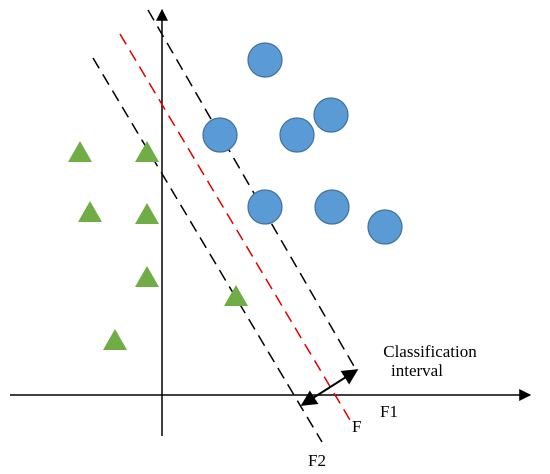 The width and height of the screenshot is (550, 474). What do you see at coordinates (356, 426) in the screenshot?
I see `line-label: F` at bounding box center [356, 426].